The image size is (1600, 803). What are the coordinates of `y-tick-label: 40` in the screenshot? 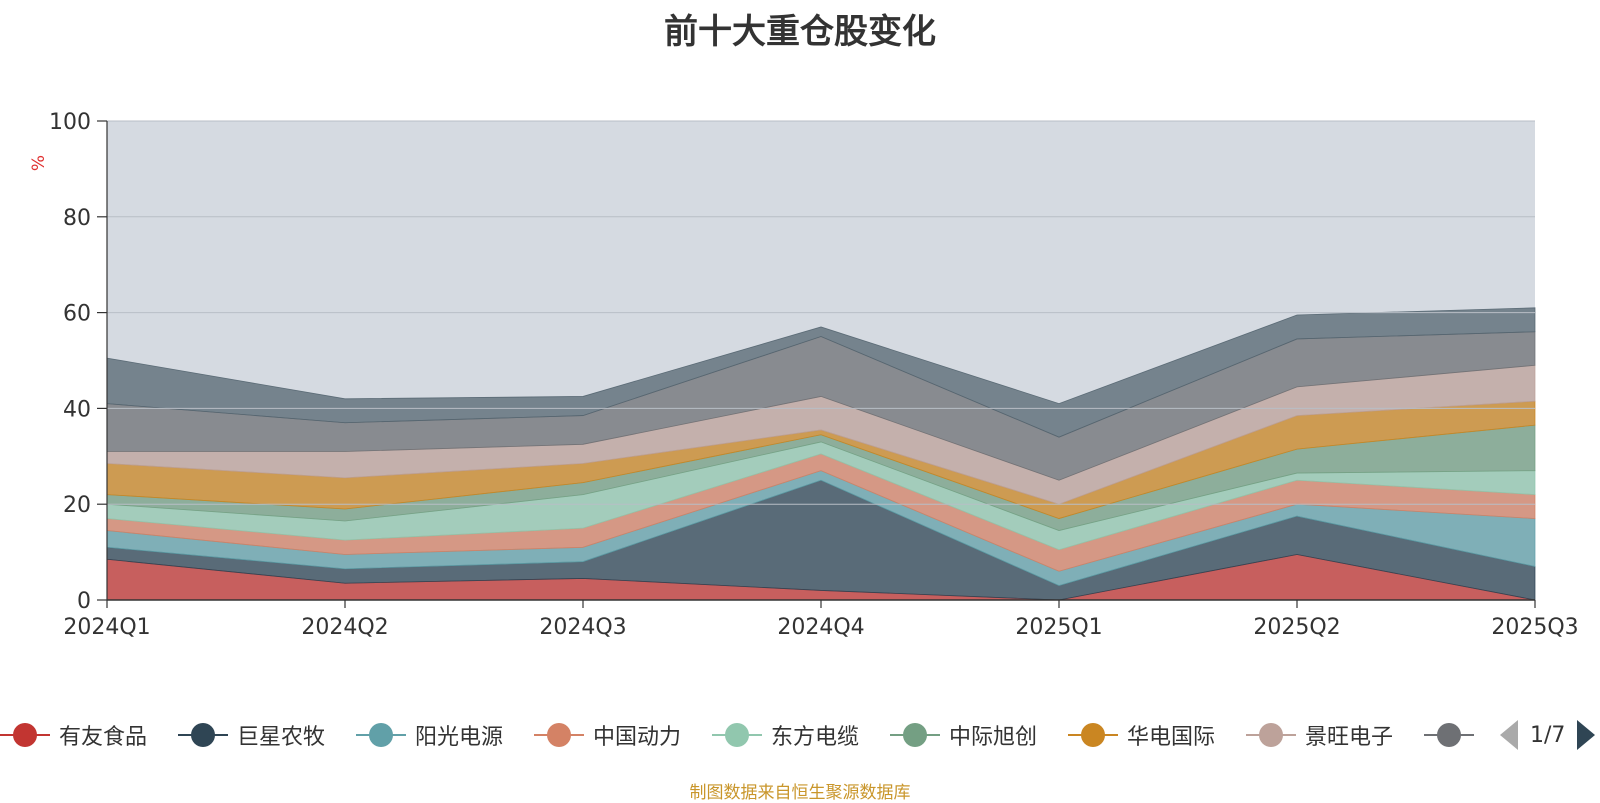 It's located at (77, 409).